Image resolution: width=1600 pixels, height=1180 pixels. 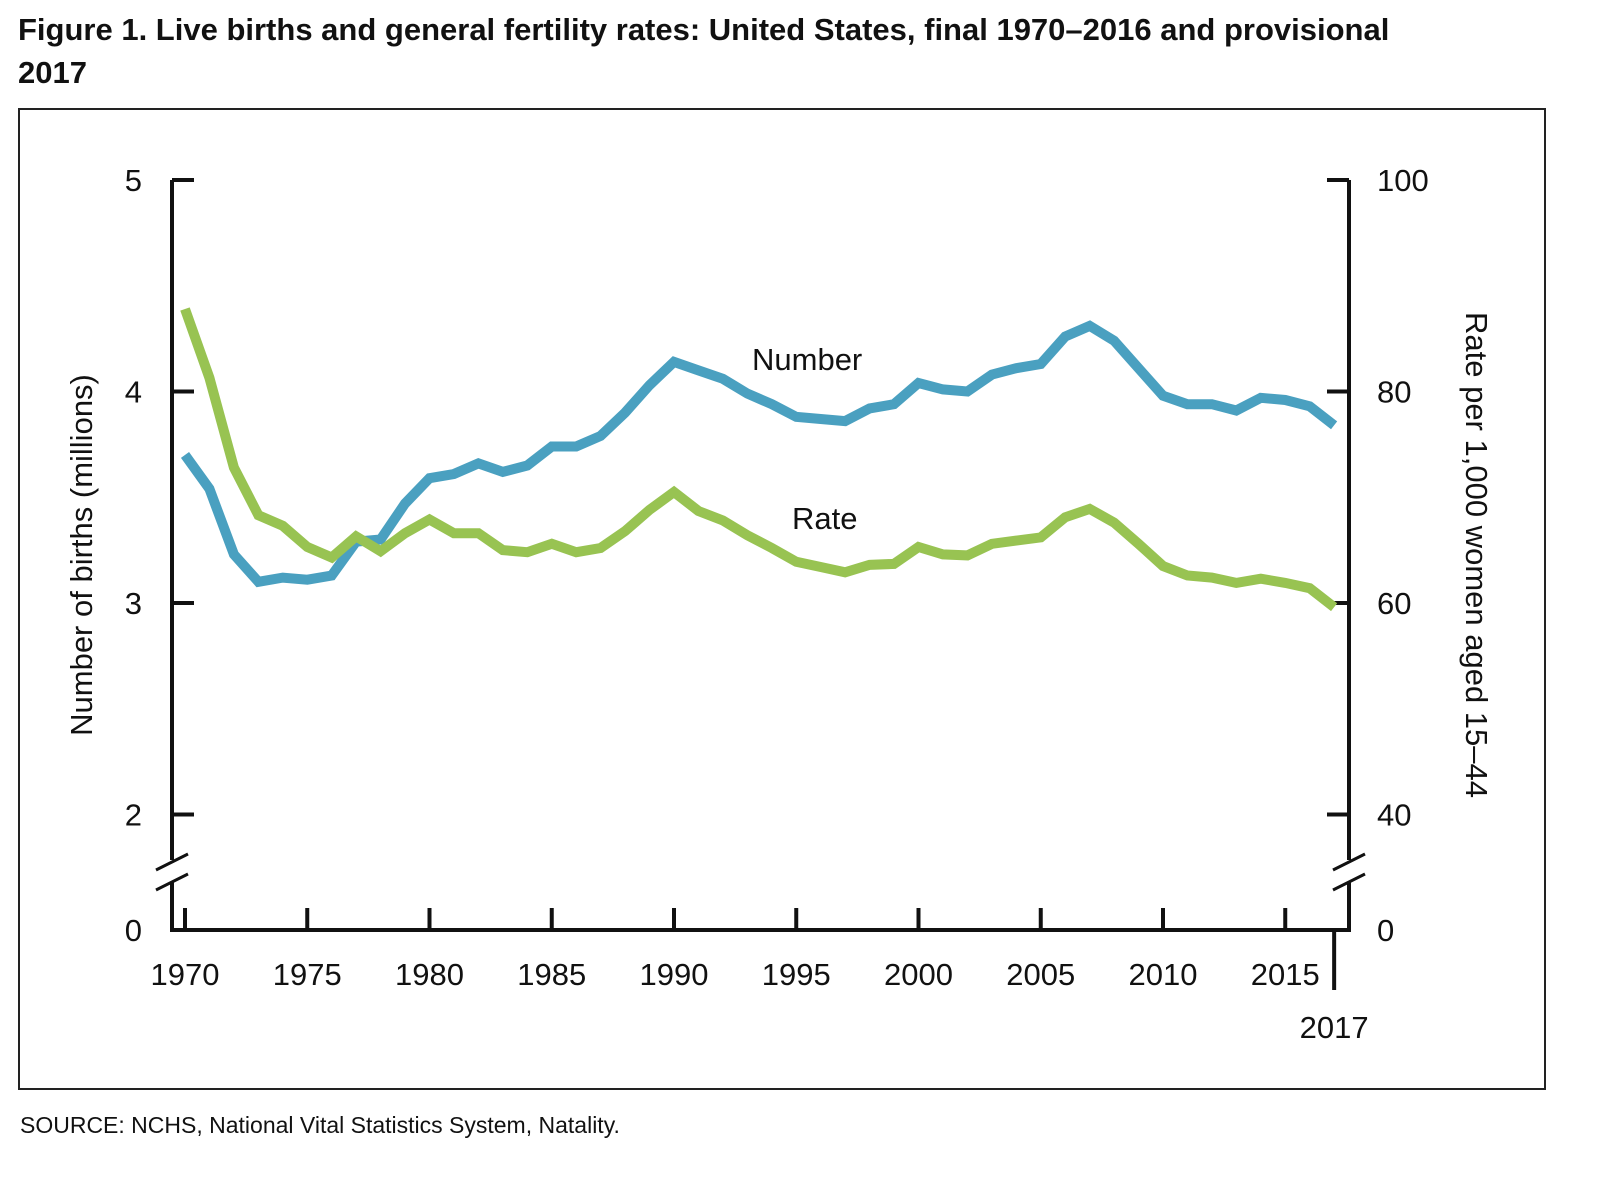 I want to click on y-right-tick-label: 0, so click(x=1385, y=930).